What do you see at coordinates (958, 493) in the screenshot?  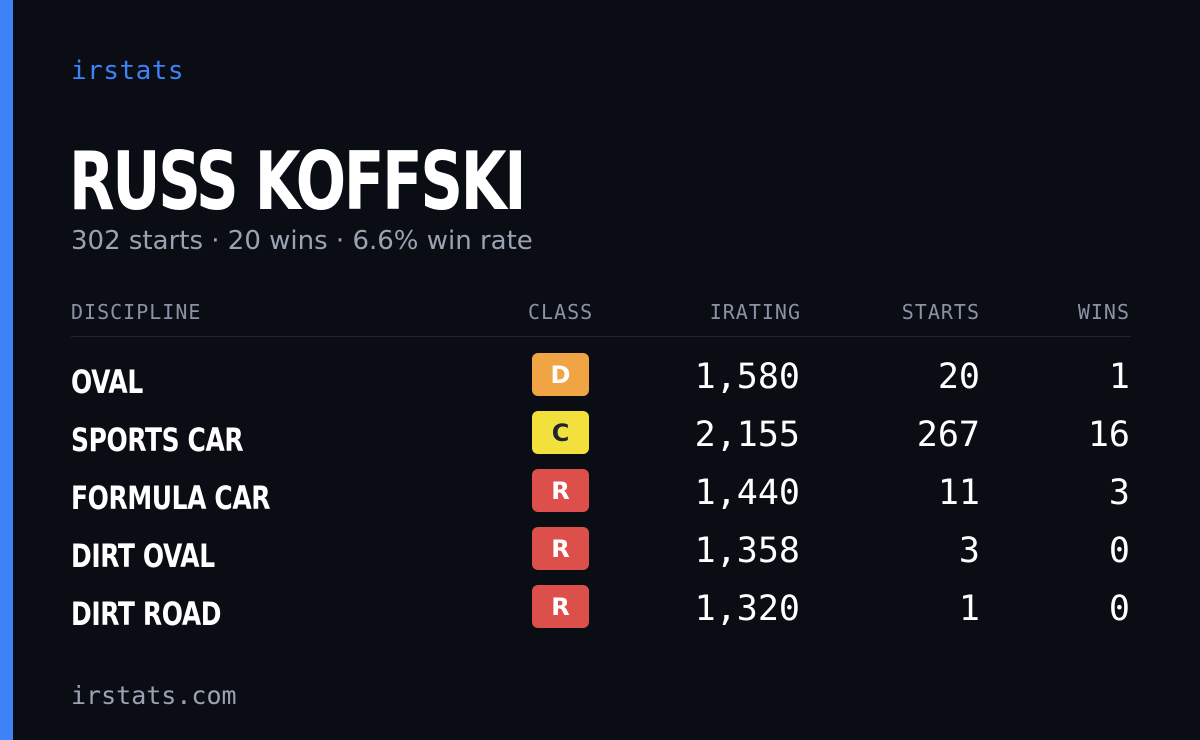 I see `starts-value: 11` at bounding box center [958, 493].